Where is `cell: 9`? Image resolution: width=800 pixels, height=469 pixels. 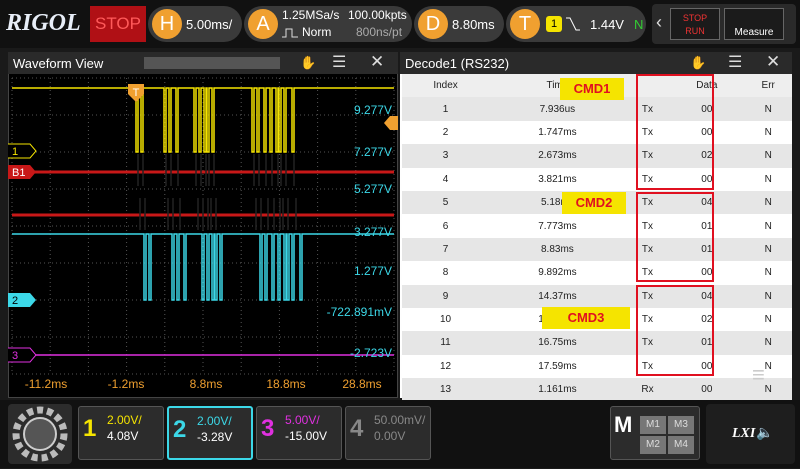 cell: 9 is located at coordinates (445, 296).